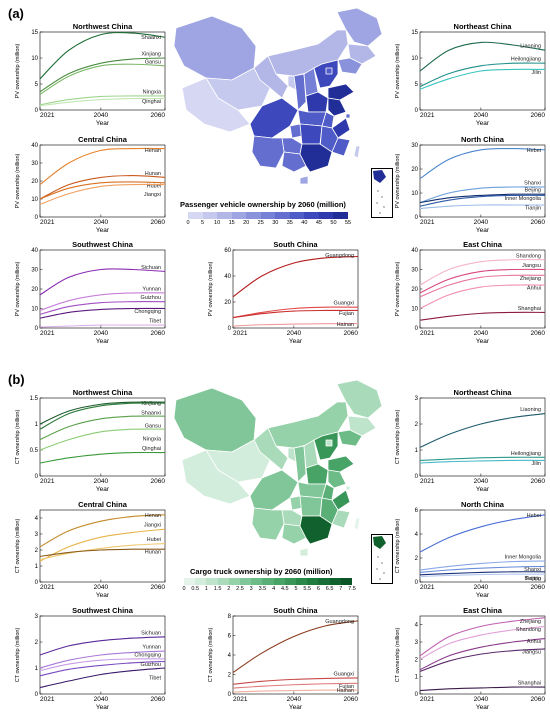 The image size is (550, 719). I want to click on series-label: Shanghai, so click(529, 684).